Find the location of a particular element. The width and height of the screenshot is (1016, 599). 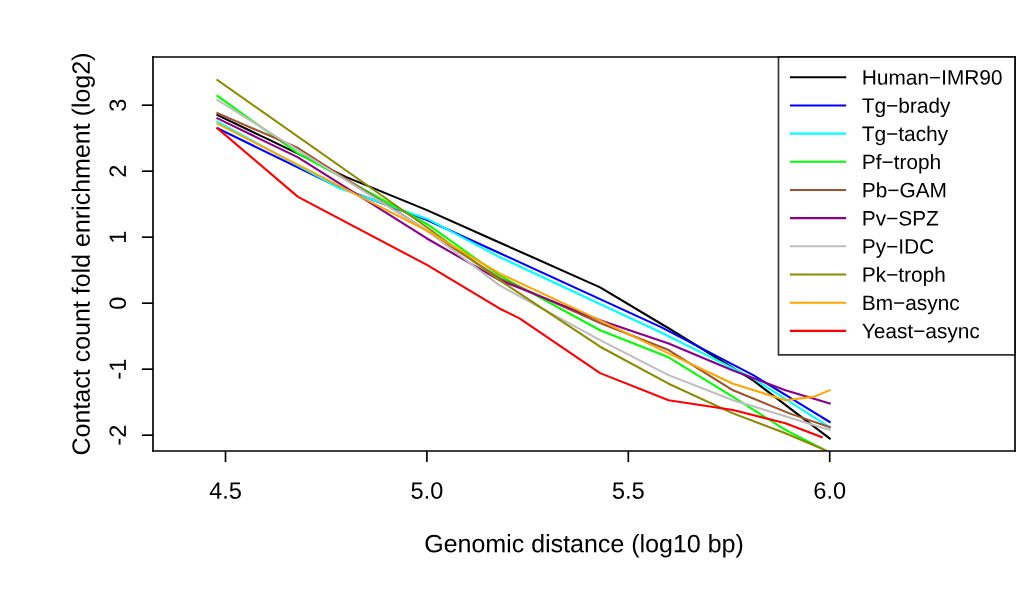

legend-label: Pk−troph is located at coordinates (904, 276).